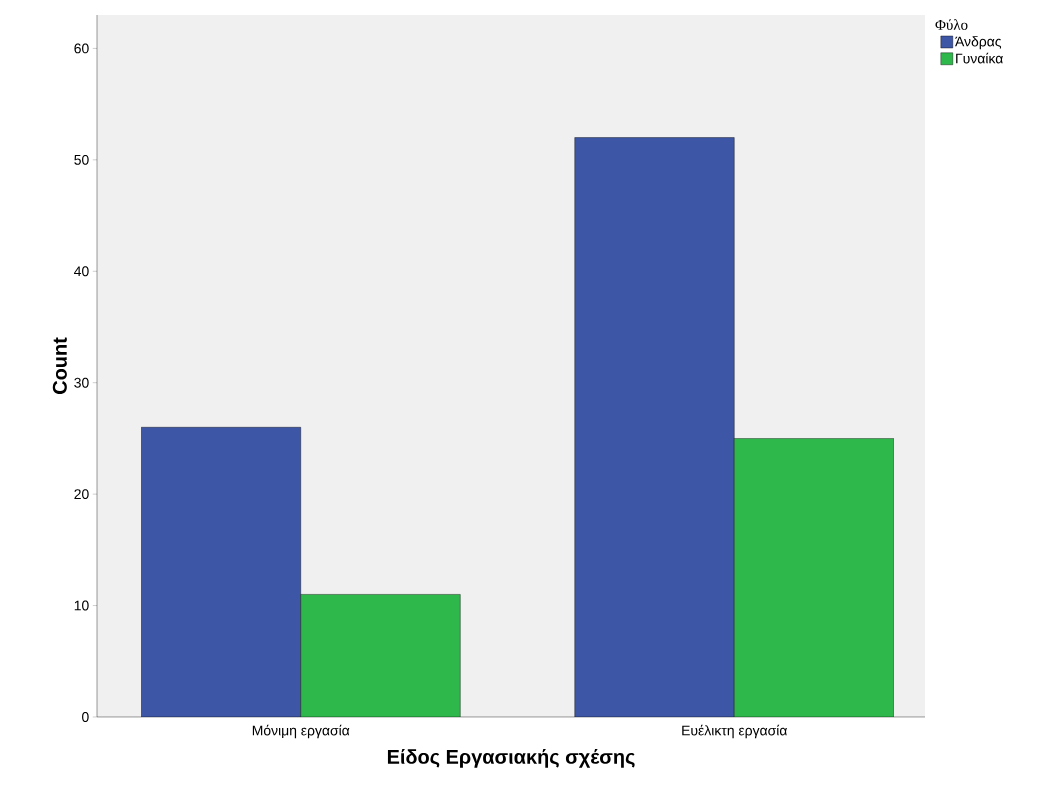 This screenshot has width=1046, height=796. What do you see at coordinates (301, 731) in the screenshot?
I see `x-tick-label: Μόνιμη εργασία` at bounding box center [301, 731].